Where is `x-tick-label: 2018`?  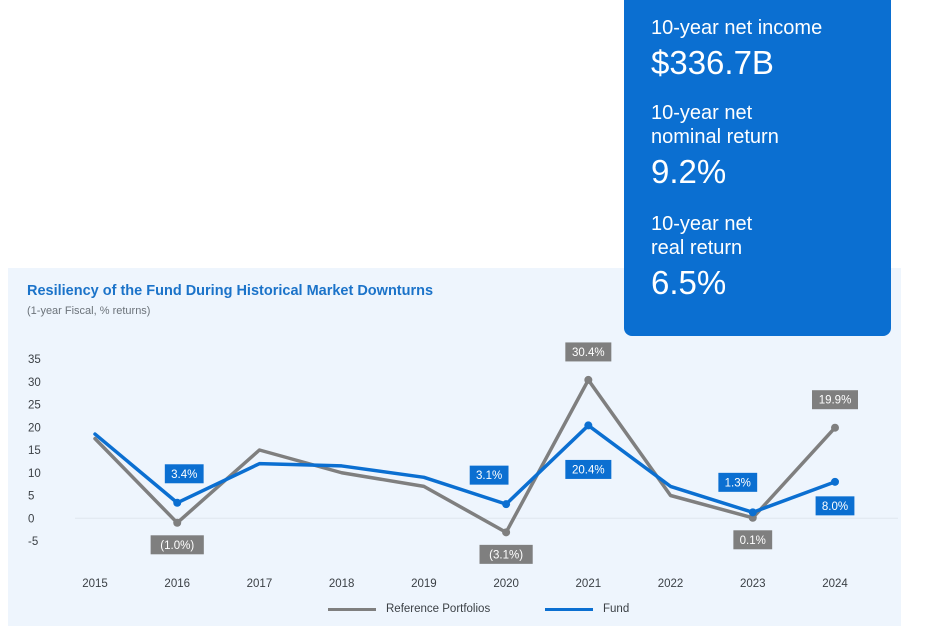 x-tick-label: 2018 is located at coordinates (342, 584).